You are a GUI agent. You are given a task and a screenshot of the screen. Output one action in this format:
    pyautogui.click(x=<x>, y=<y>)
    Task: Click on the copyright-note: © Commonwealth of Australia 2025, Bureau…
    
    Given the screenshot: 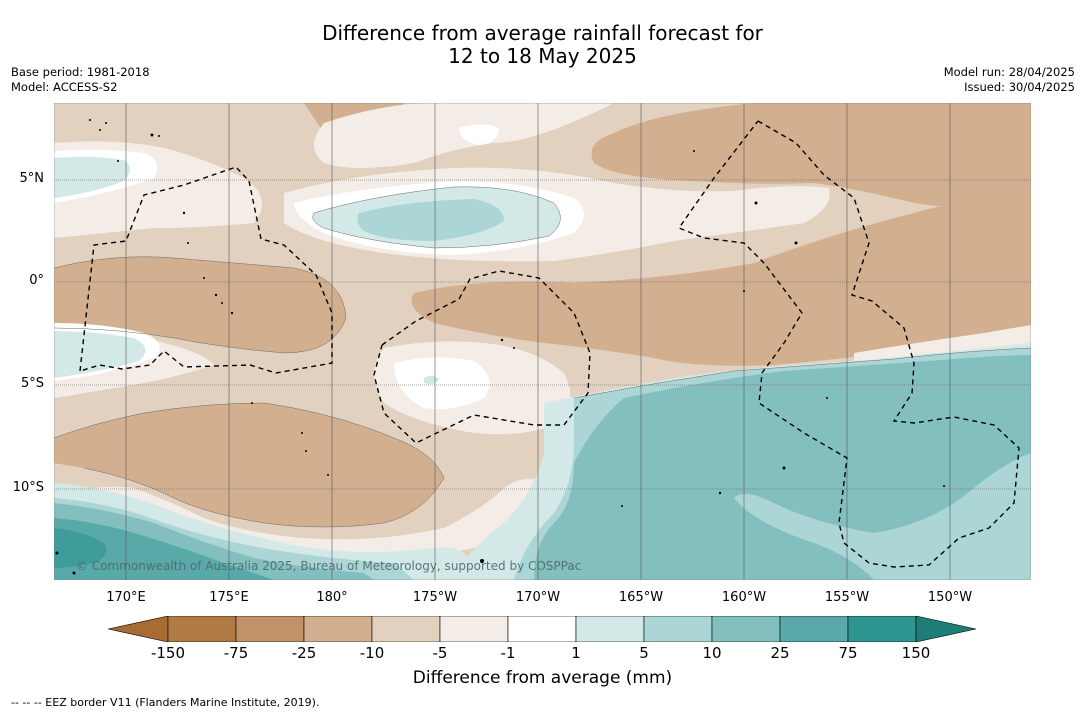 What is the action you would take?
    pyautogui.click(x=329, y=566)
    